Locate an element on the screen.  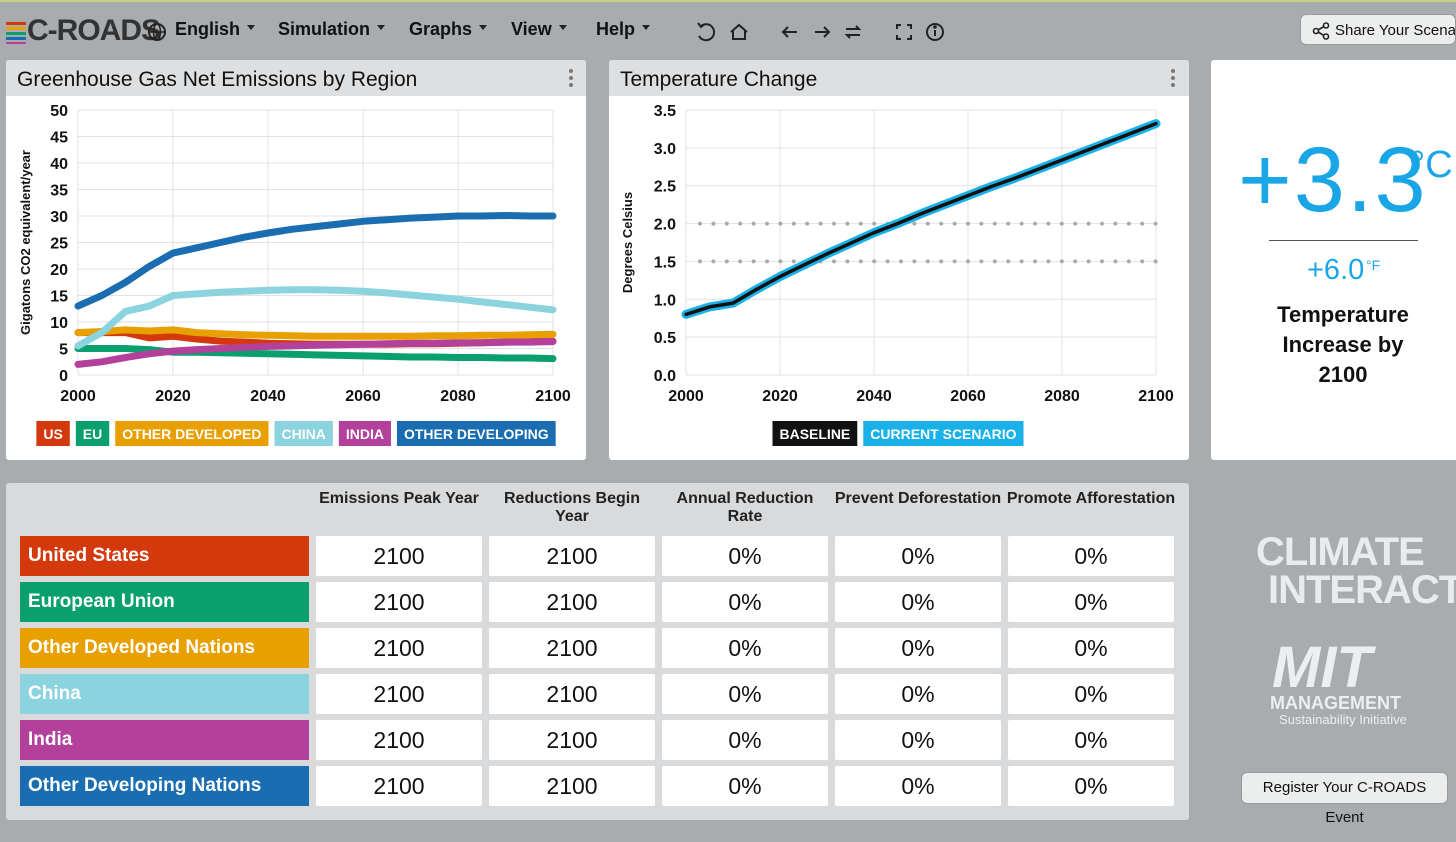
legend-item: OTHER DEVELOPING is located at coordinates (476, 433).